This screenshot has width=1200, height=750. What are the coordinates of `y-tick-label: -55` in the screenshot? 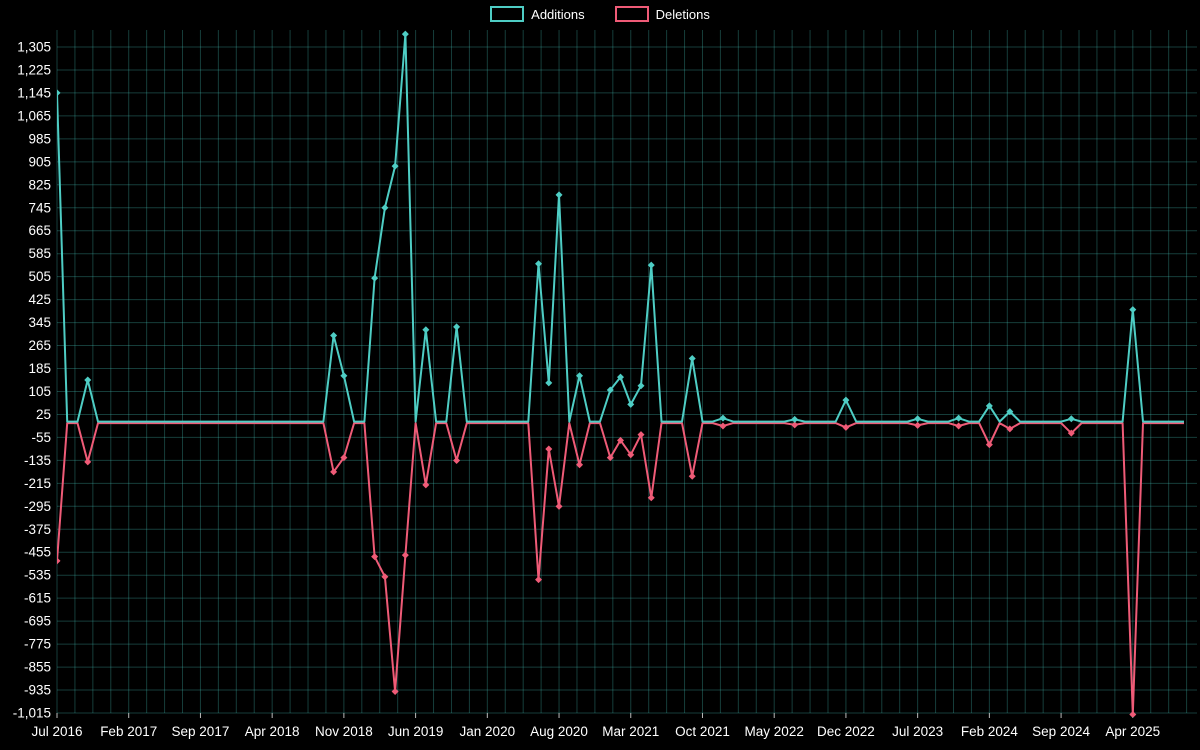 It's located at (41, 437).